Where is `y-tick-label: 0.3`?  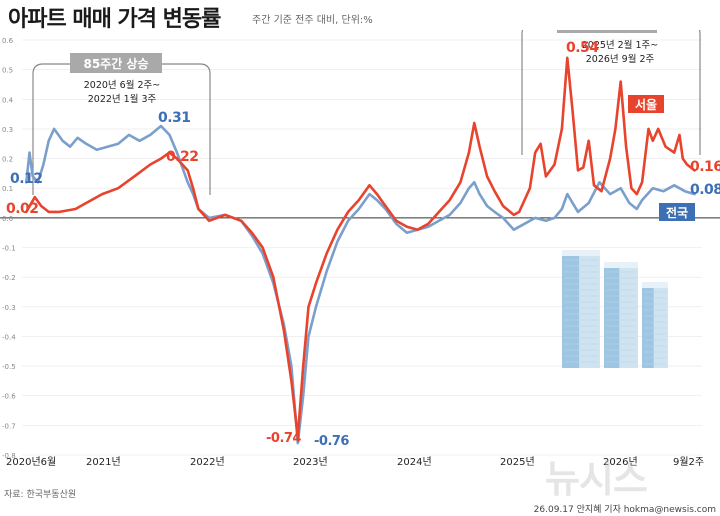 y-tick-label: 0.3 is located at coordinates (7, 130).